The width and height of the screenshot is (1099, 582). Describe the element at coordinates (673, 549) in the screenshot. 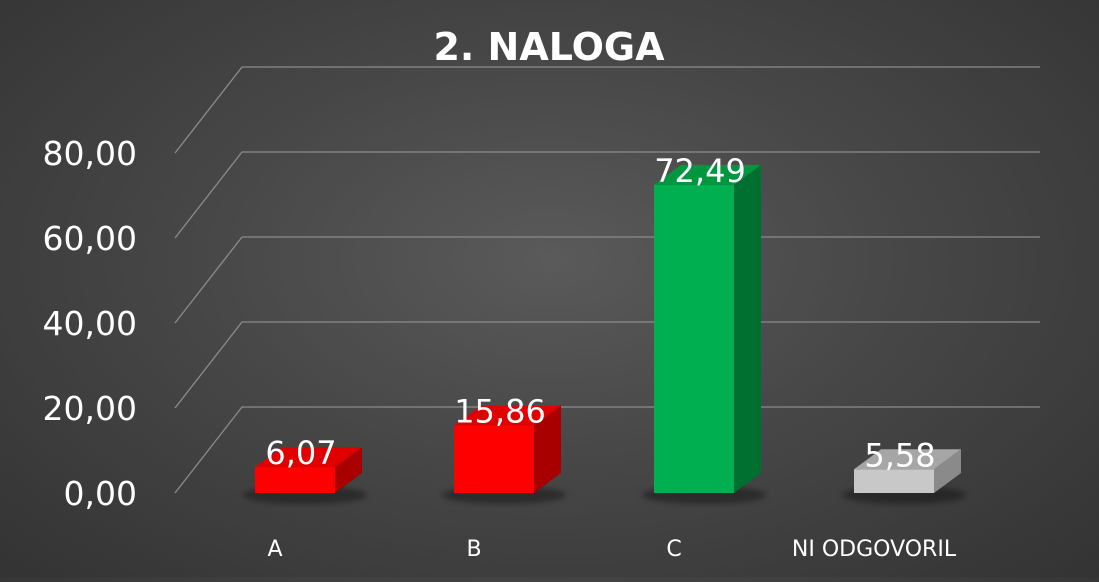

I see `x-tick-label: C` at that location.